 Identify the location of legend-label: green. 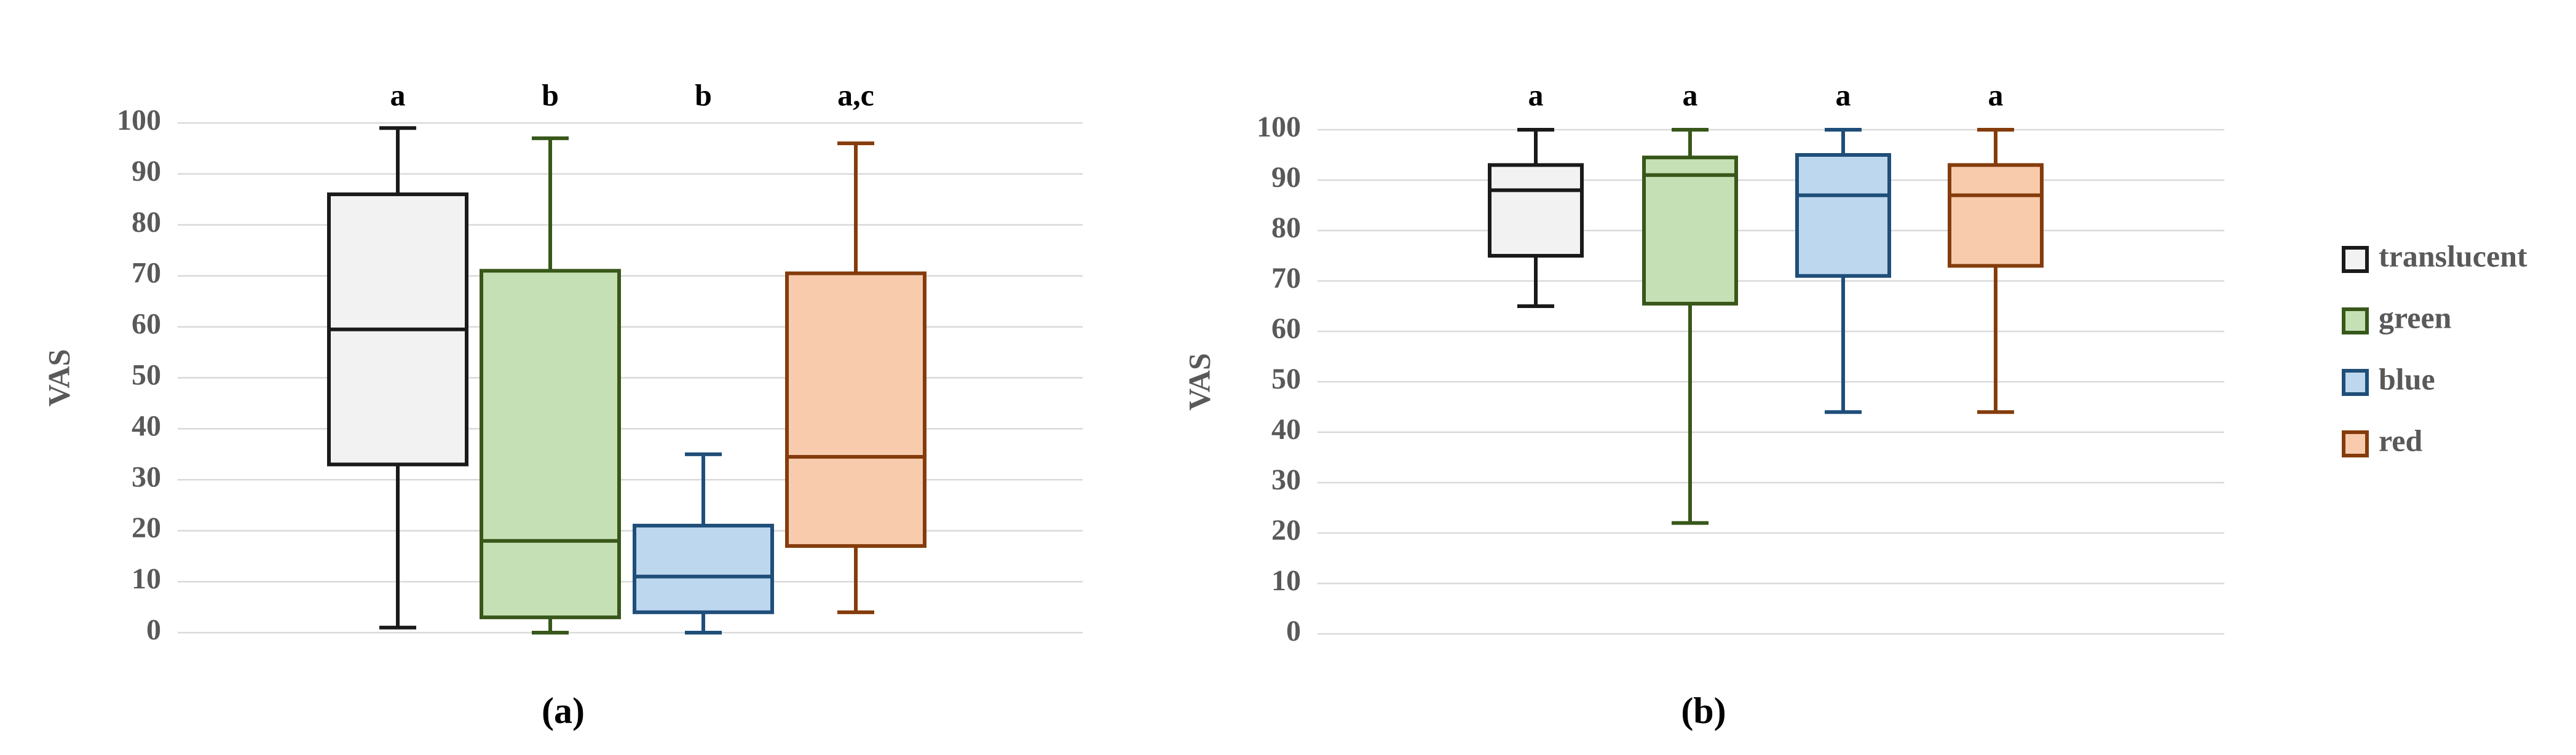
(2415, 317).